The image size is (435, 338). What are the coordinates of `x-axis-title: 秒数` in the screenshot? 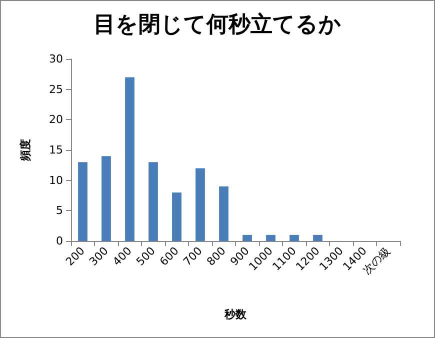 It's located at (236, 314).